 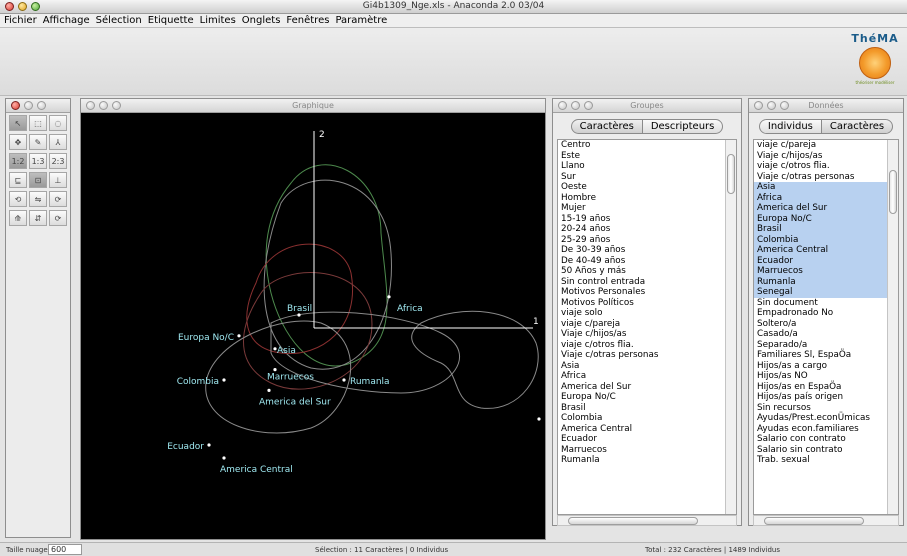 I want to click on donnees-horizontal-scrollbar, so click(x=826, y=520).